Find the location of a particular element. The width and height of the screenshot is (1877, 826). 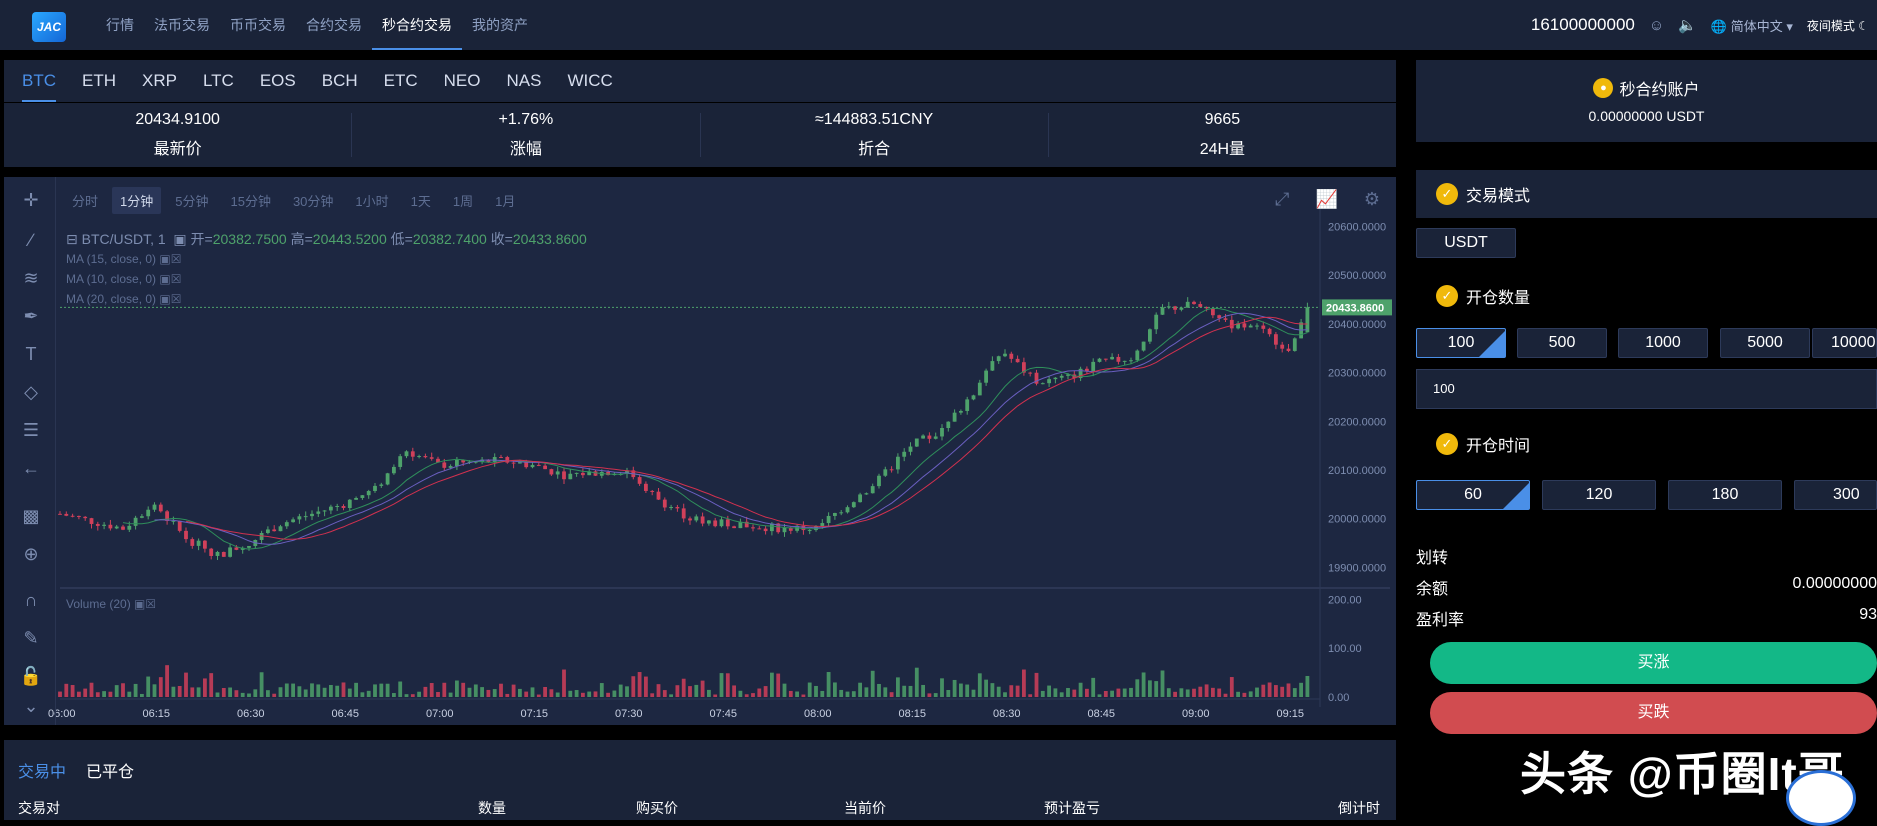

language-select: 🌐 简体中文 ▾ is located at coordinates (1751, 26).